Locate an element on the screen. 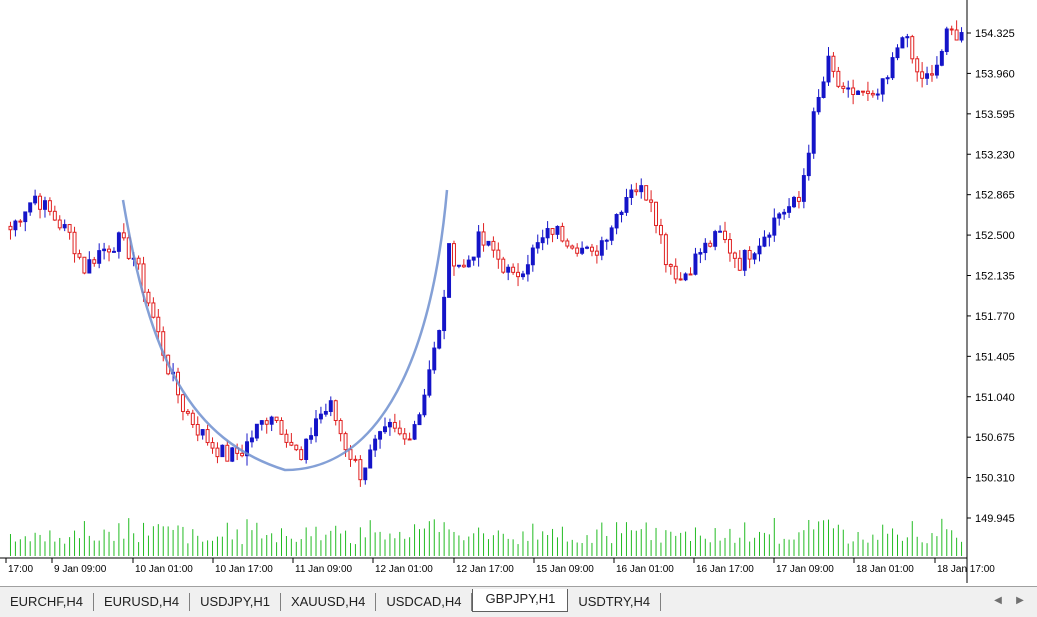 The image size is (1037, 617). tab-usdcad-h4: USDCAD,H4 is located at coordinates (424, 602).